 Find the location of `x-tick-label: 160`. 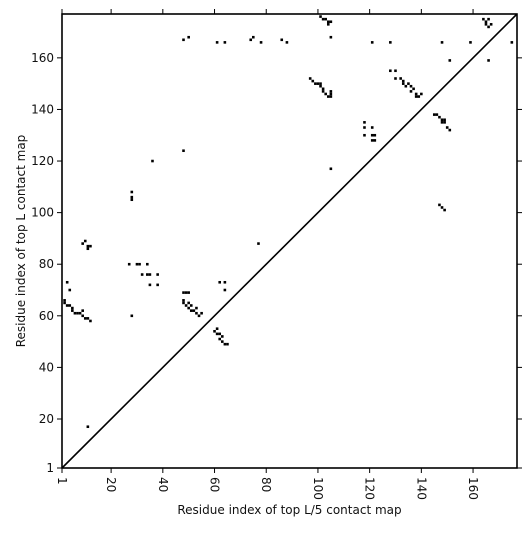

x-tick-label: 160 is located at coordinates (473, 488).